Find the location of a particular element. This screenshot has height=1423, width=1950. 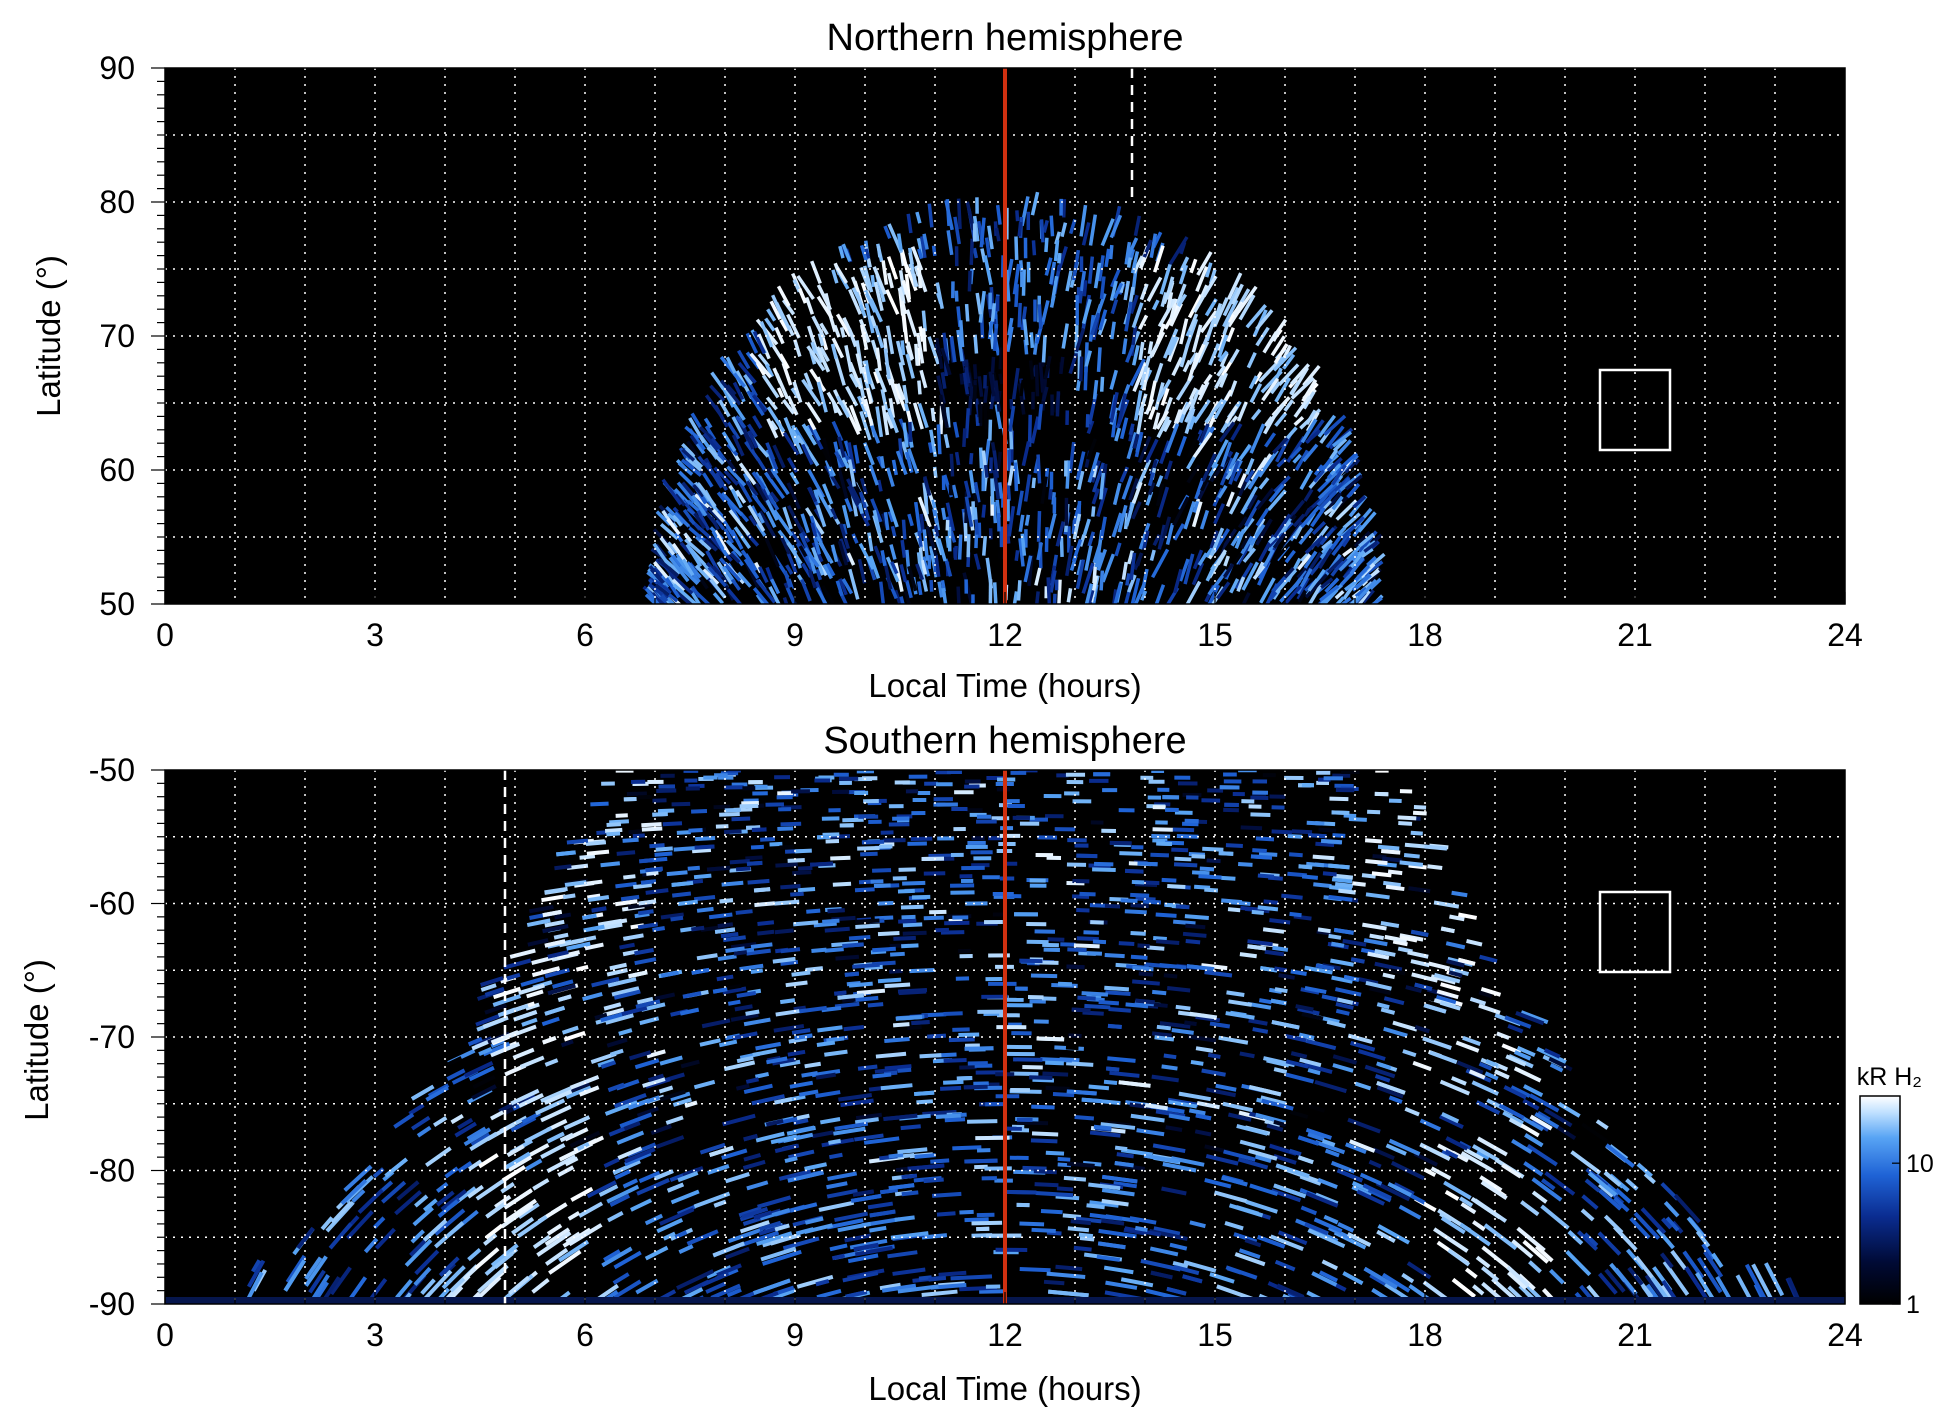

southern-box is located at coordinates (1635, 932).